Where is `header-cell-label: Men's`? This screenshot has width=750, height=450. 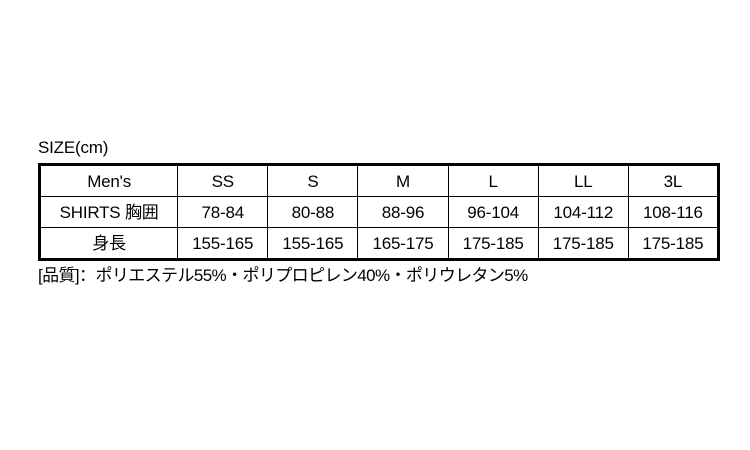
header-cell-label: Men's is located at coordinates (108, 180).